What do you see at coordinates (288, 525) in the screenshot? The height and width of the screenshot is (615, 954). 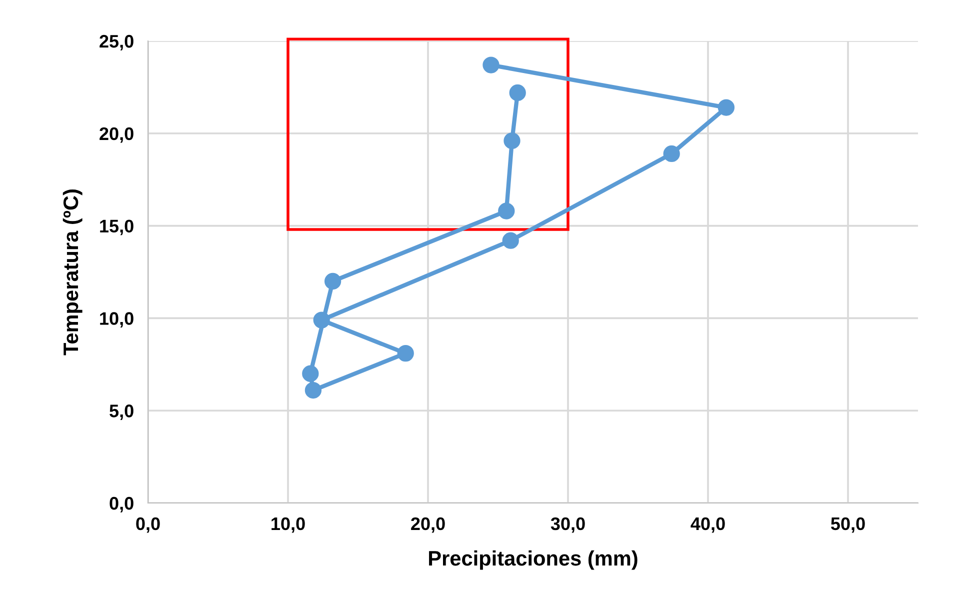 I see `x-tick-label: 10,0` at bounding box center [288, 525].